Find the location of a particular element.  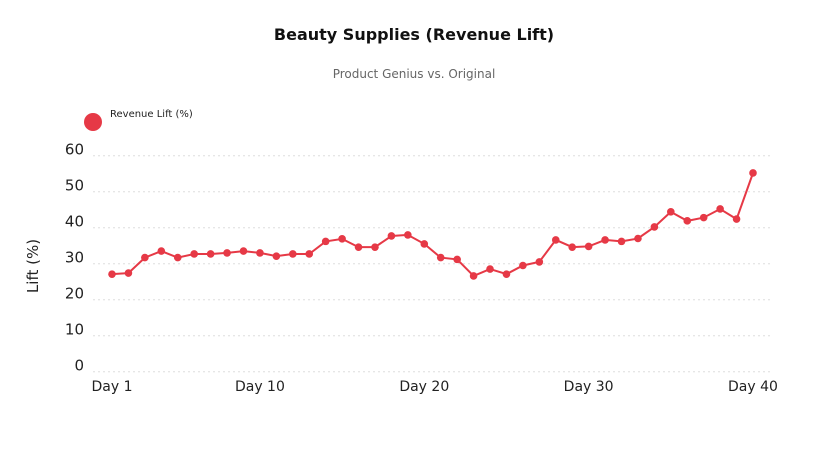

x-tick-label: Day 20 is located at coordinates (424, 387).